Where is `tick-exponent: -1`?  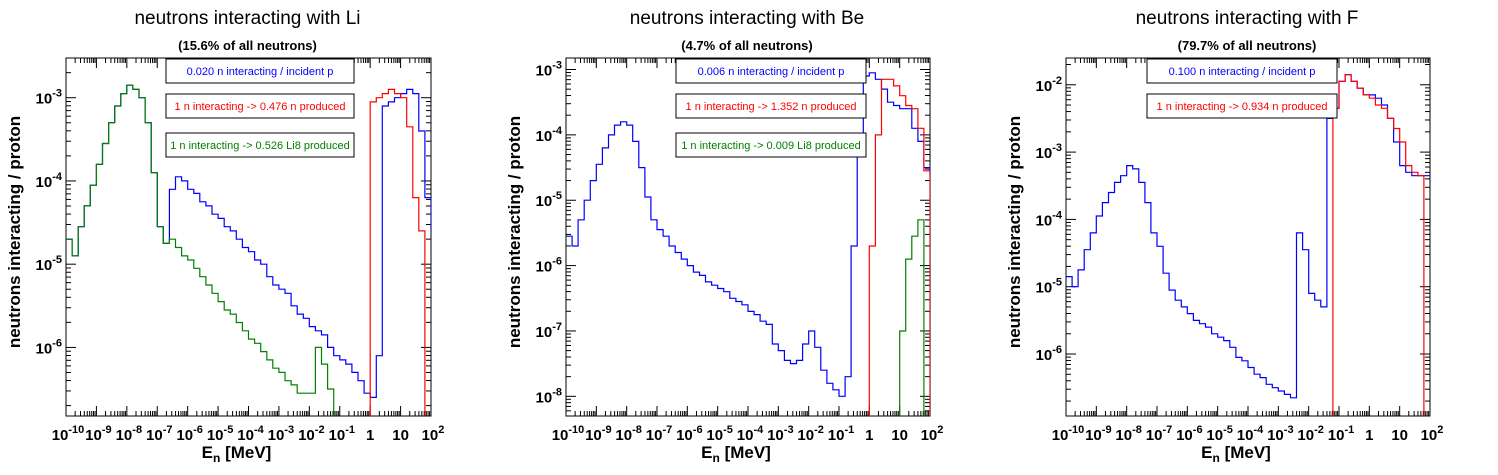
tick-exponent: -1 is located at coordinates (350, 430).